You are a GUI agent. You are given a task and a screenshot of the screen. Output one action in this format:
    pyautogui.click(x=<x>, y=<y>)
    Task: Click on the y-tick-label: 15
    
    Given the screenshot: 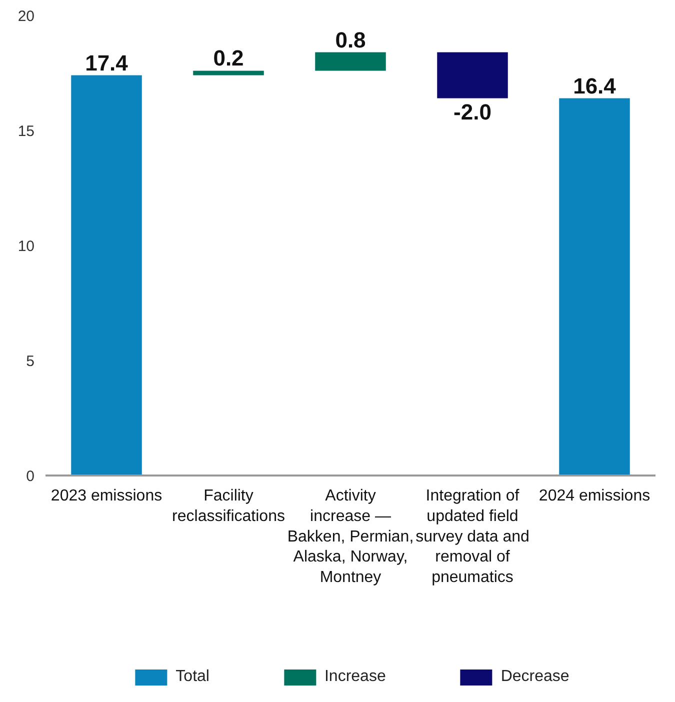 What is the action you would take?
    pyautogui.click(x=26, y=131)
    